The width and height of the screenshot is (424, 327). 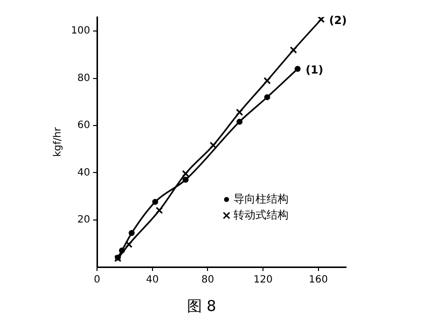 What do you see at coordinates (318, 280) in the screenshot?
I see `x-tick-label: 160` at bounding box center [318, 280].